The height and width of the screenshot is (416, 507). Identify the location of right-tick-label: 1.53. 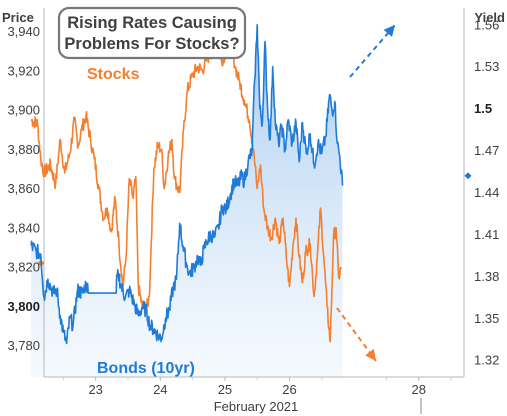
(486, 66).